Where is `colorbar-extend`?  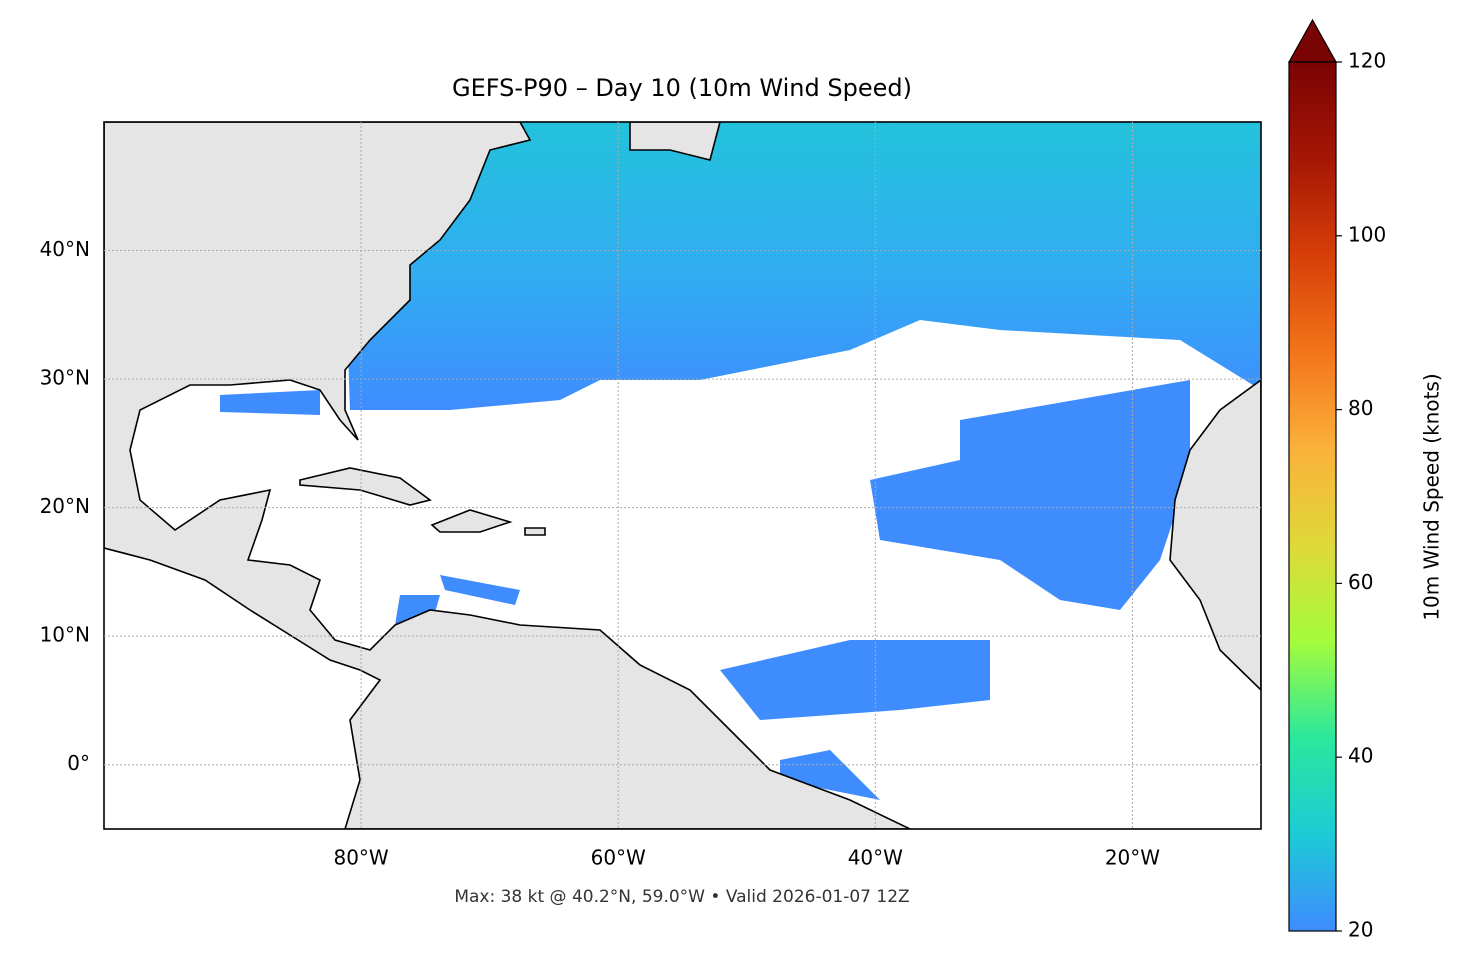
colorbar-extend is located at coordinates (1312, 40).